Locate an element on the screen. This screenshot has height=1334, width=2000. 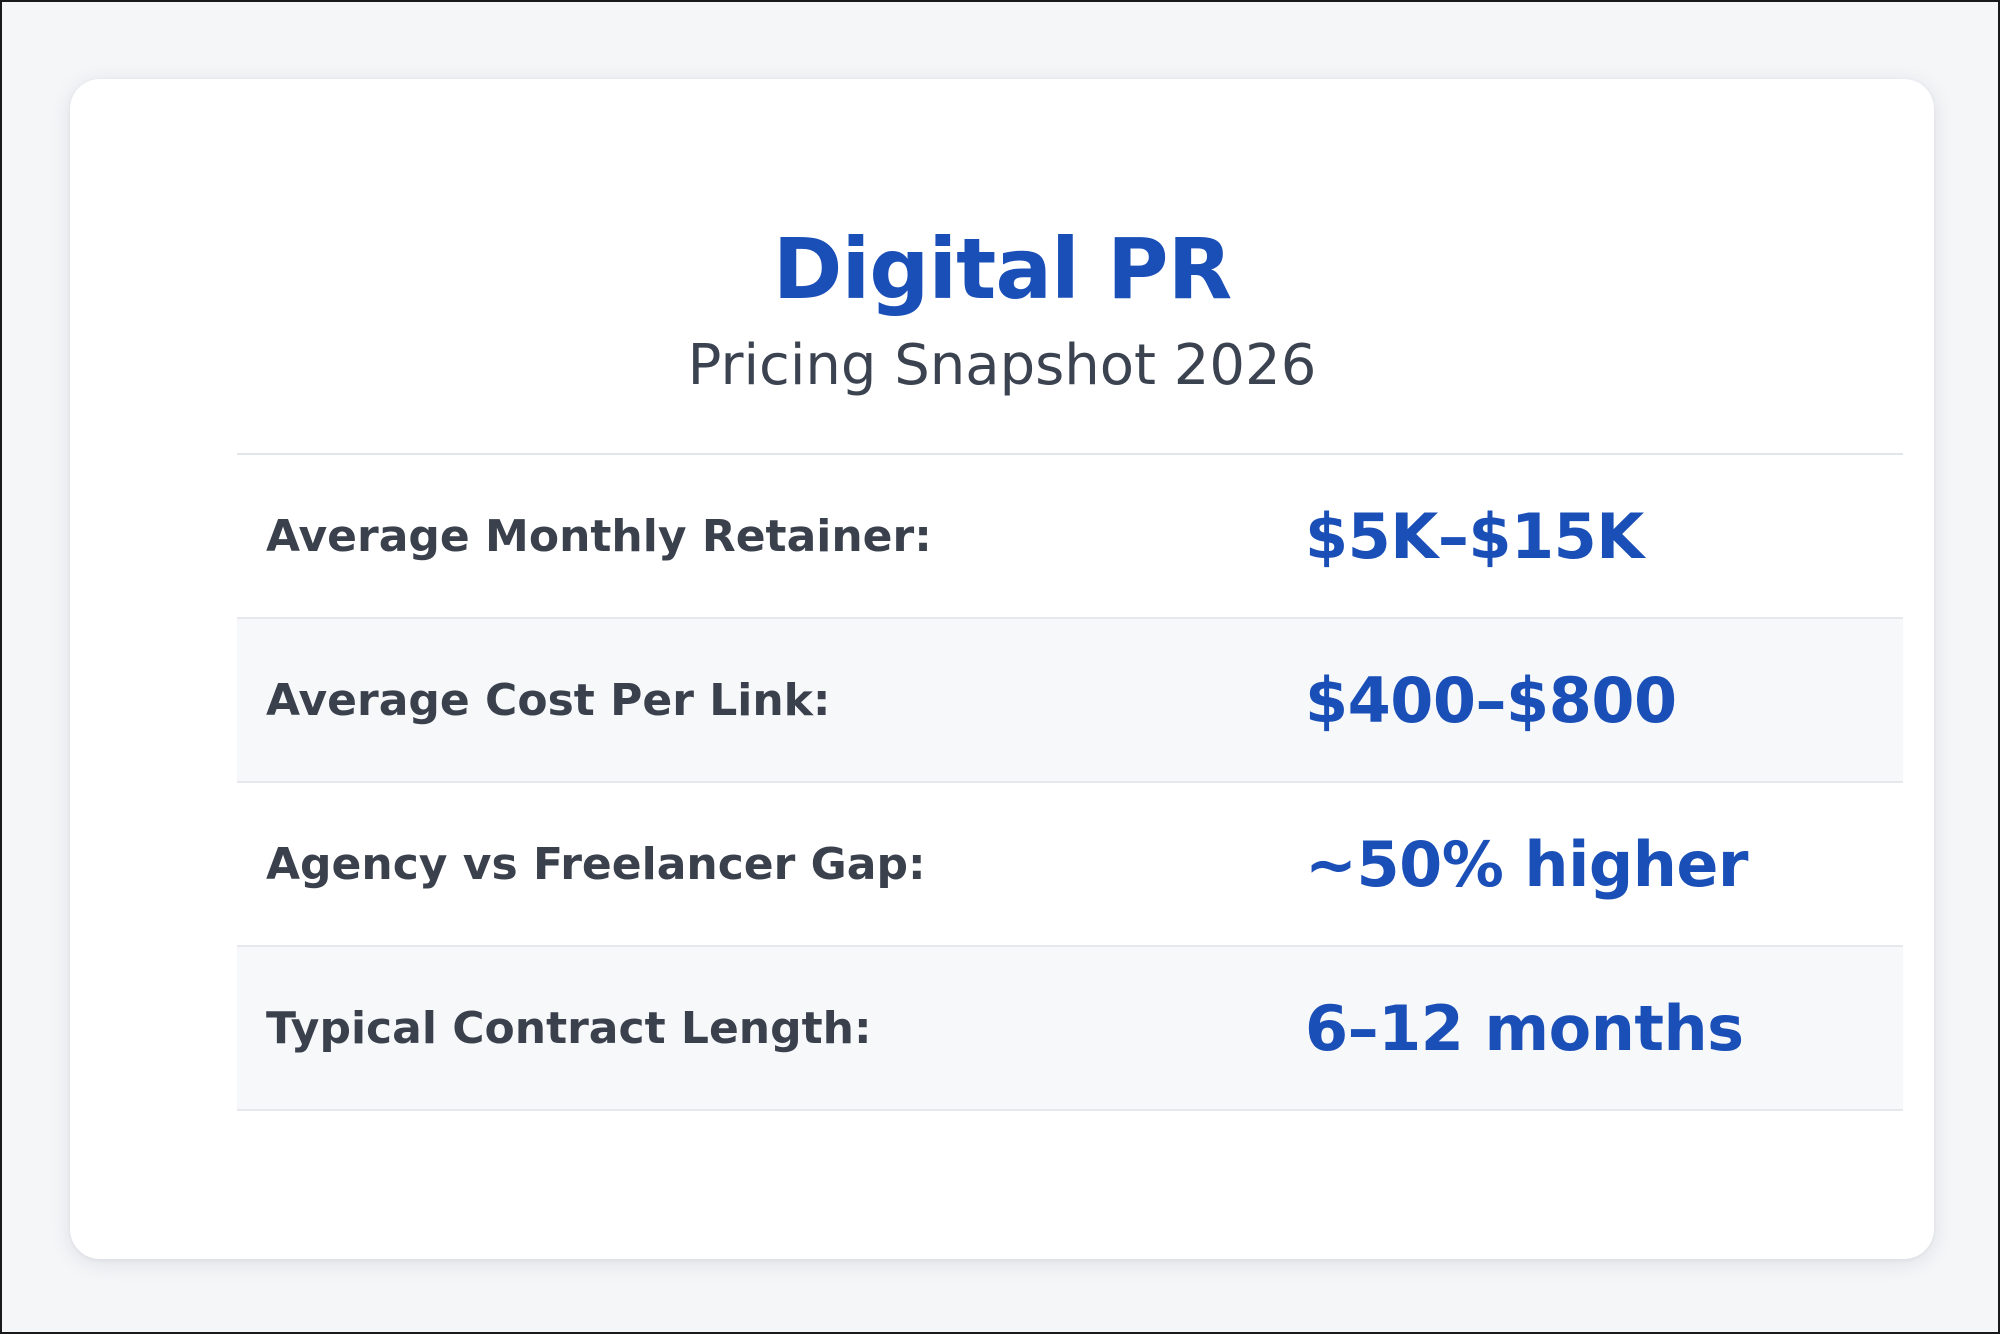
row-label: Typical Contract Length: is located at coordinates (569, 1028).